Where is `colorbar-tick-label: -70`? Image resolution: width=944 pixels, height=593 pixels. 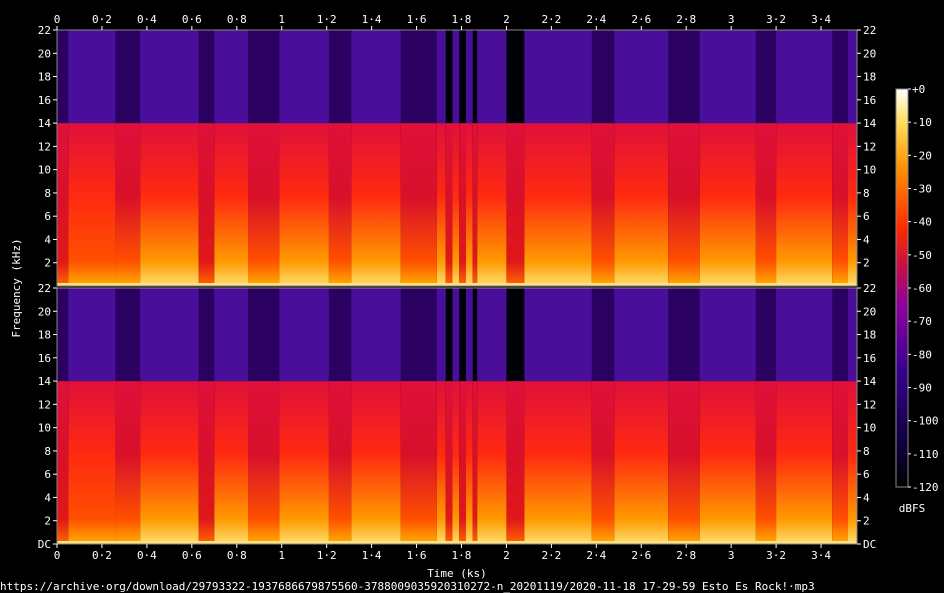
colorbar-tick-label: -70 is located at coordinates (922, 321).